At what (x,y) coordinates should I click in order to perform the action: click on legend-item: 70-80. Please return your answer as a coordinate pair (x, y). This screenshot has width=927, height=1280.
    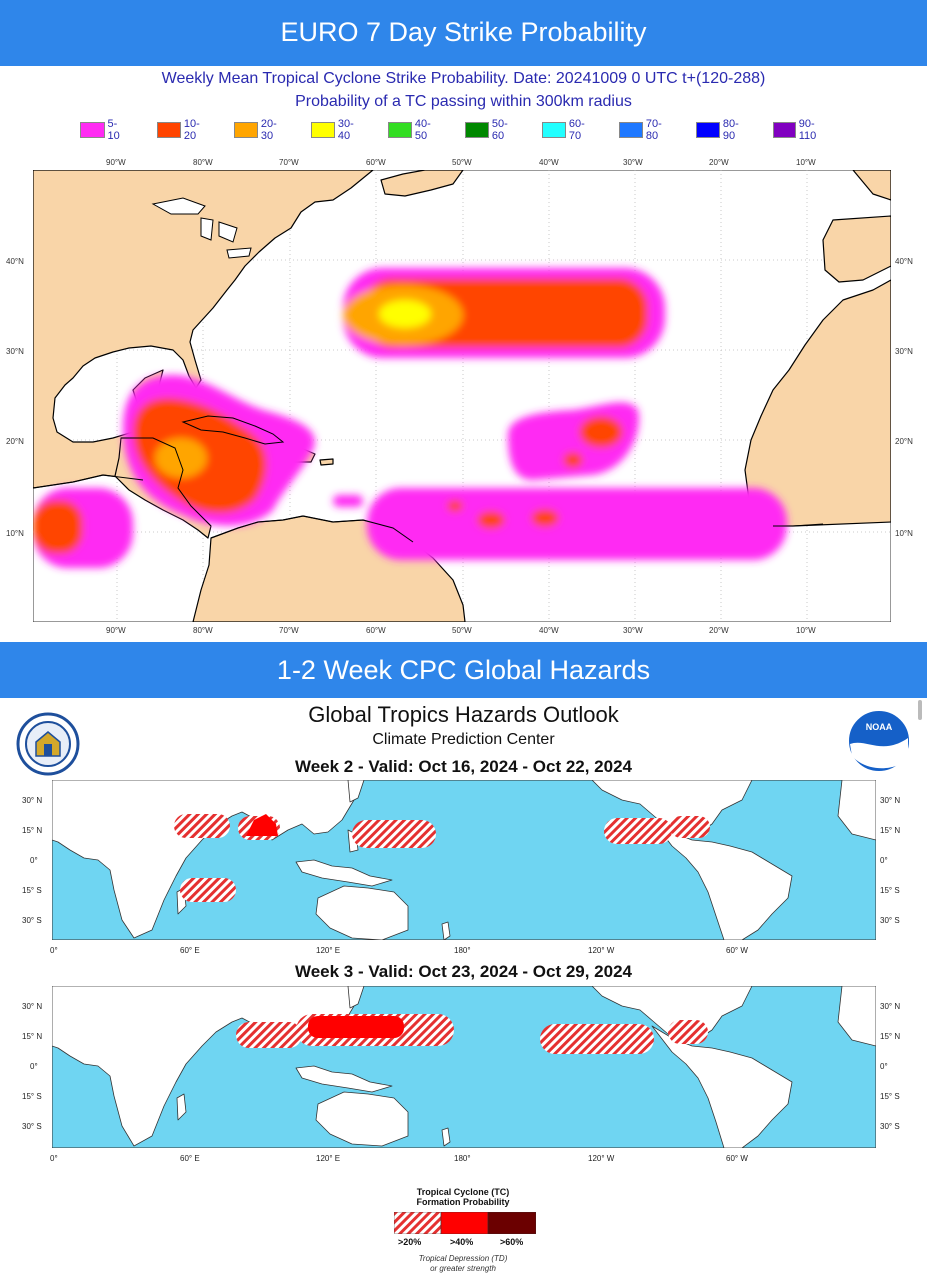
    Looking at the image, I should click on (643, 130).